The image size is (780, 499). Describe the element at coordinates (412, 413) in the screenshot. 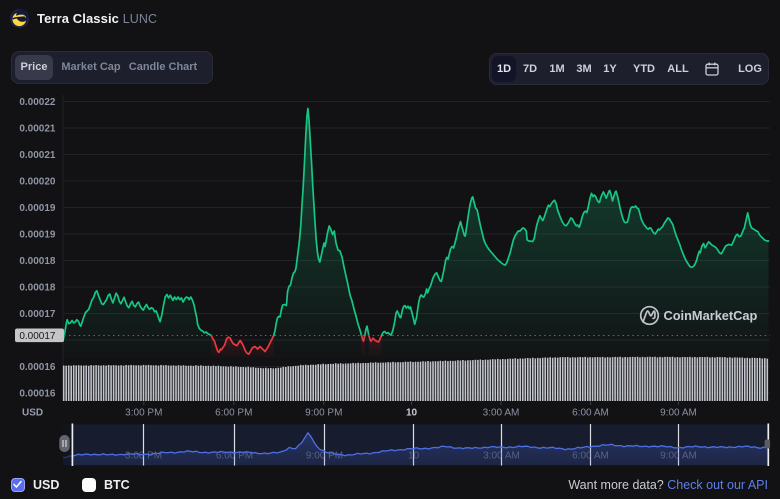

I see `svg-text: 10` at that location.